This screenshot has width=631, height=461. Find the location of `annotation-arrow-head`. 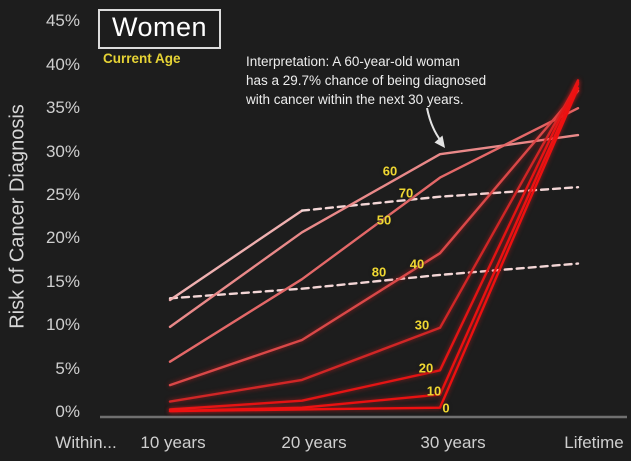

annotation-arrow-head is located at coordinates (439, 141).